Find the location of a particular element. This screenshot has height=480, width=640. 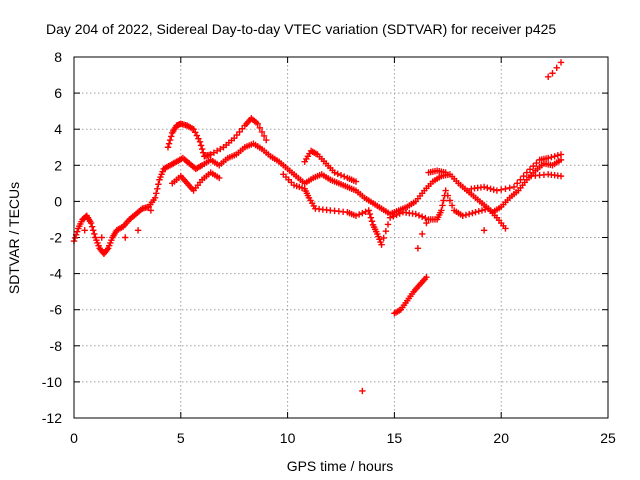

y-tick-label: -6 is located at coordinates (56, 310).